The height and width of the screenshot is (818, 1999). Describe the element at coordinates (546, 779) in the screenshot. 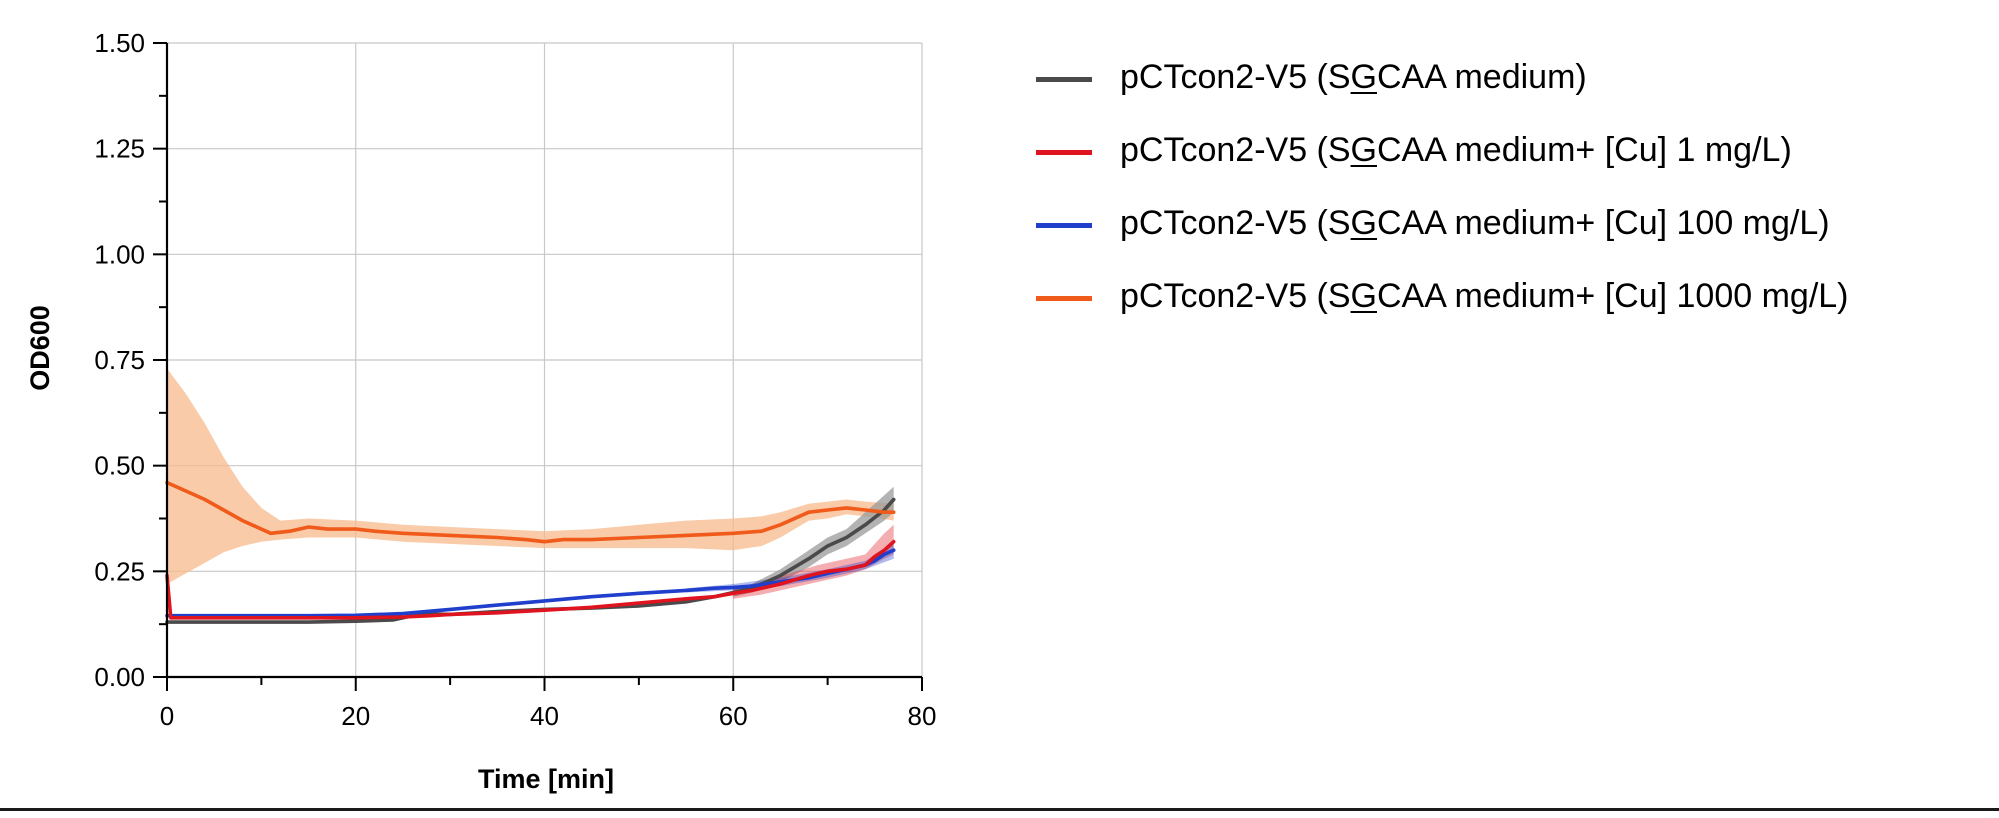

I see `x-axis-title: Time [min]` at that location.